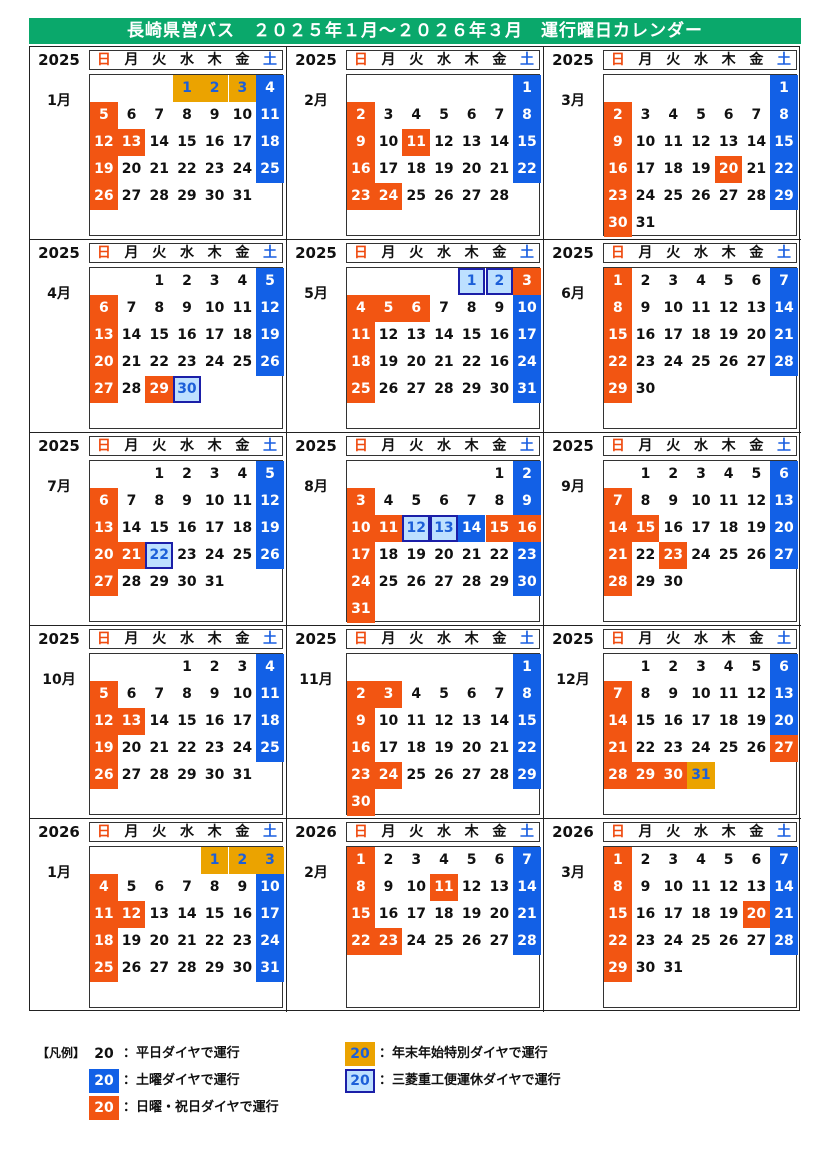 This screenshot has width=829, height=1170. Describe the element at coordinates (270, 169) in the screenshot. I see `day-cell: 25` at that location.